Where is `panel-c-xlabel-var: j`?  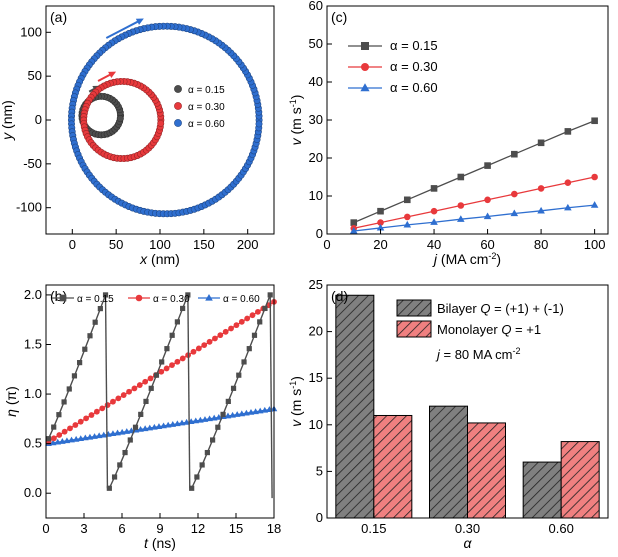
panel-c-xlabel-var: j is located at coordinates (435, 259).